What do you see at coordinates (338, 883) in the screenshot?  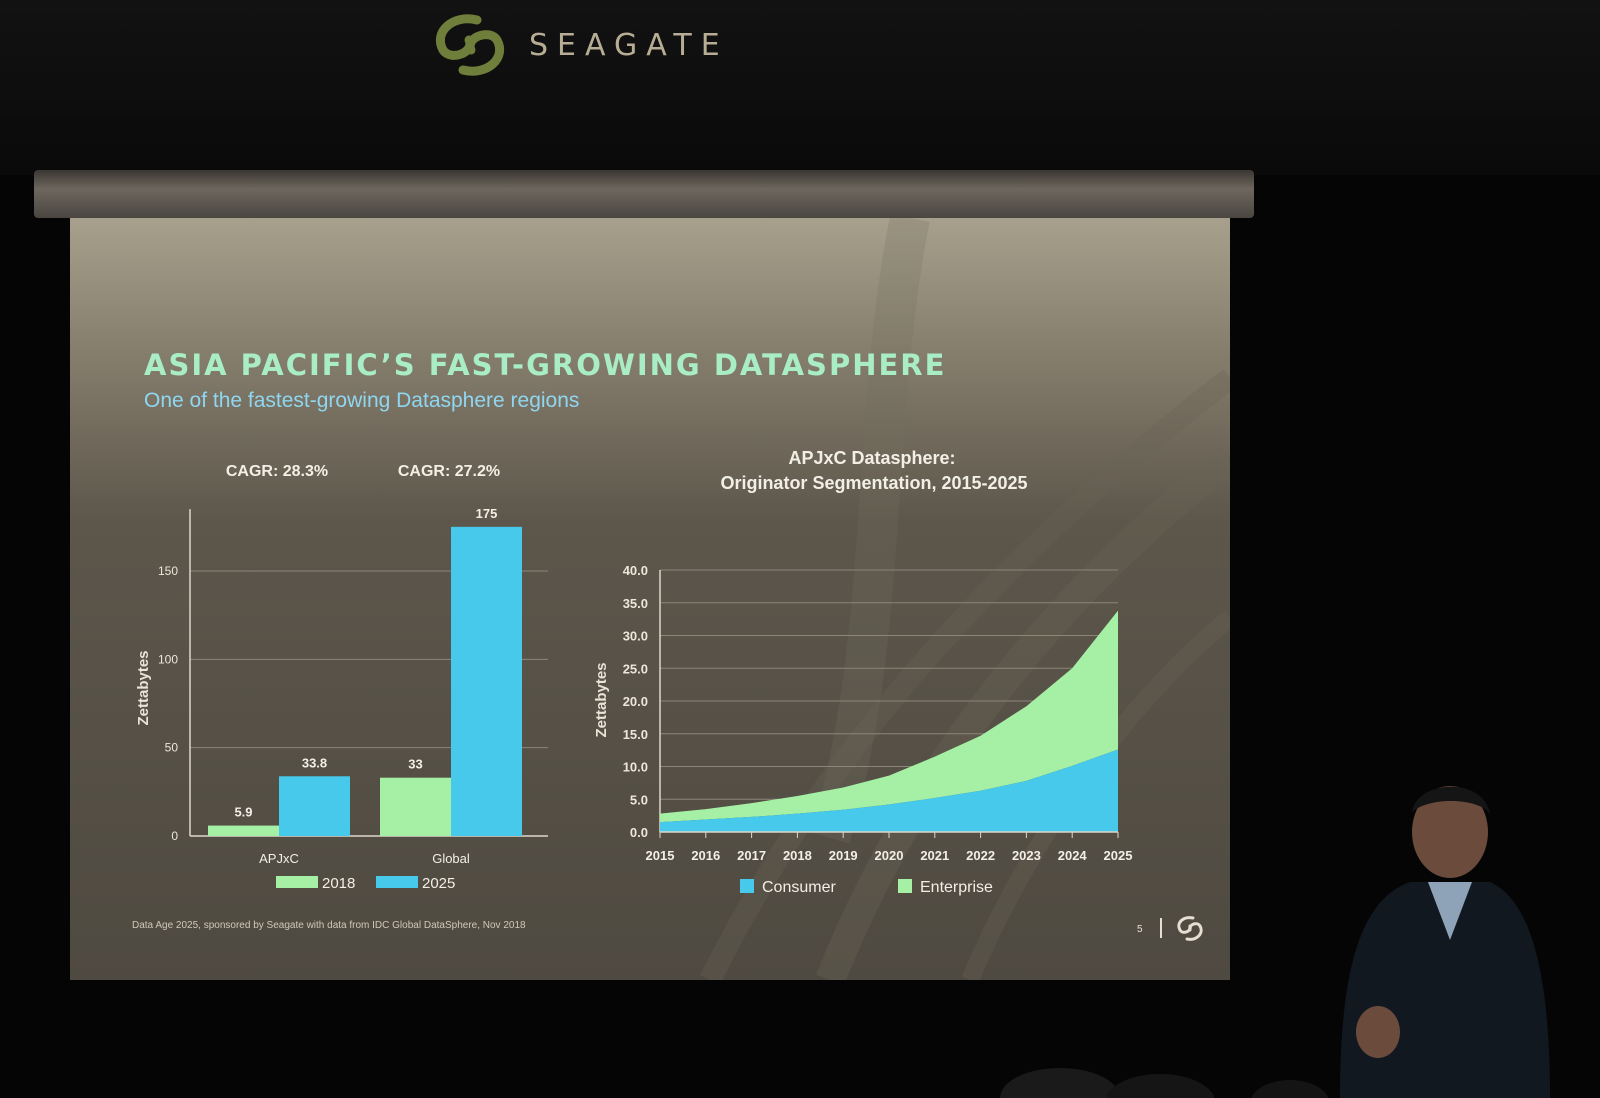 I see `legend-label-2018: 2018` at bounding box center [338, 883].